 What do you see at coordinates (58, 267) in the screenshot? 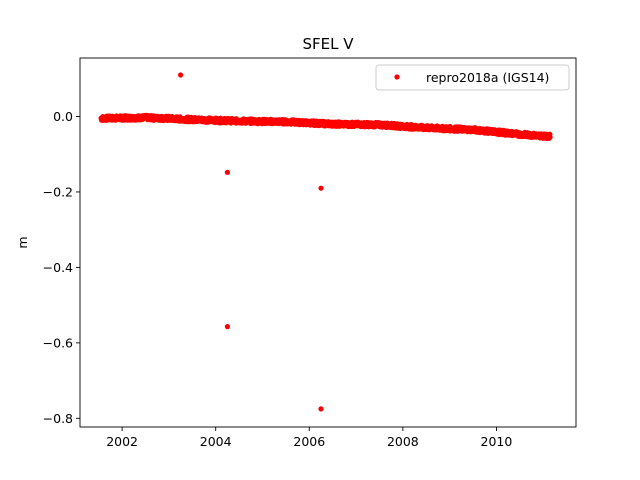
I see `y-tick-label: −0.4` at bounding box center [58, 267].